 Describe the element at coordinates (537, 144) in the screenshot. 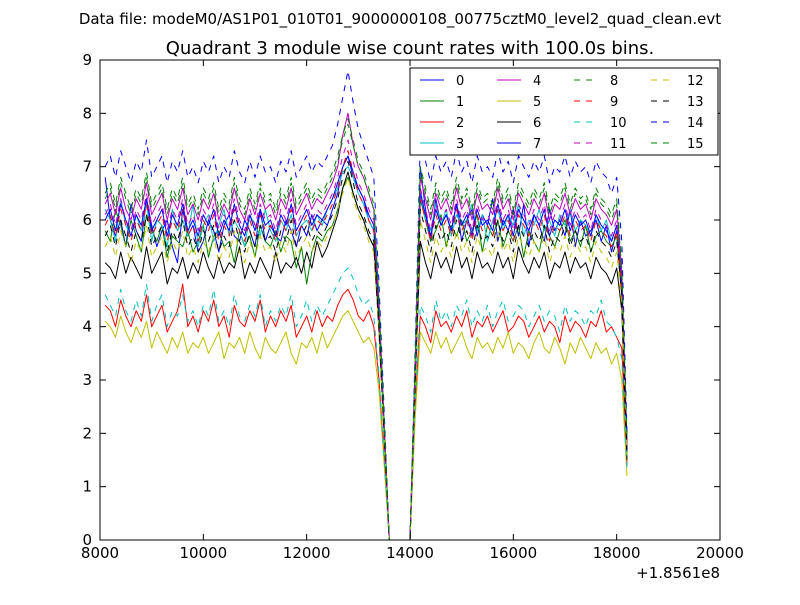

I see `legend-label-7: 7` at that location.